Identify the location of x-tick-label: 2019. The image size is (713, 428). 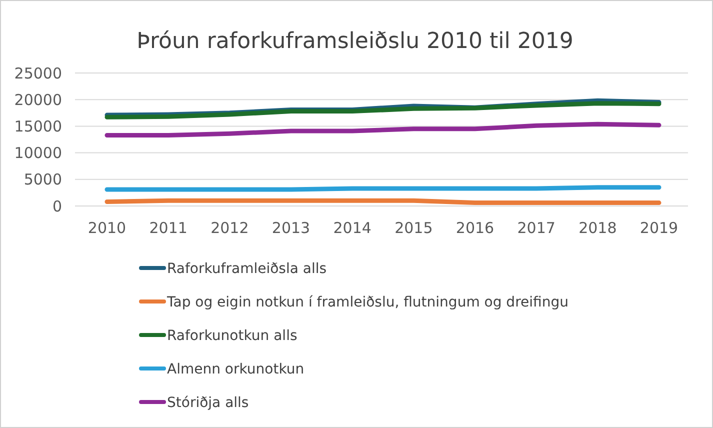
(659, 228).